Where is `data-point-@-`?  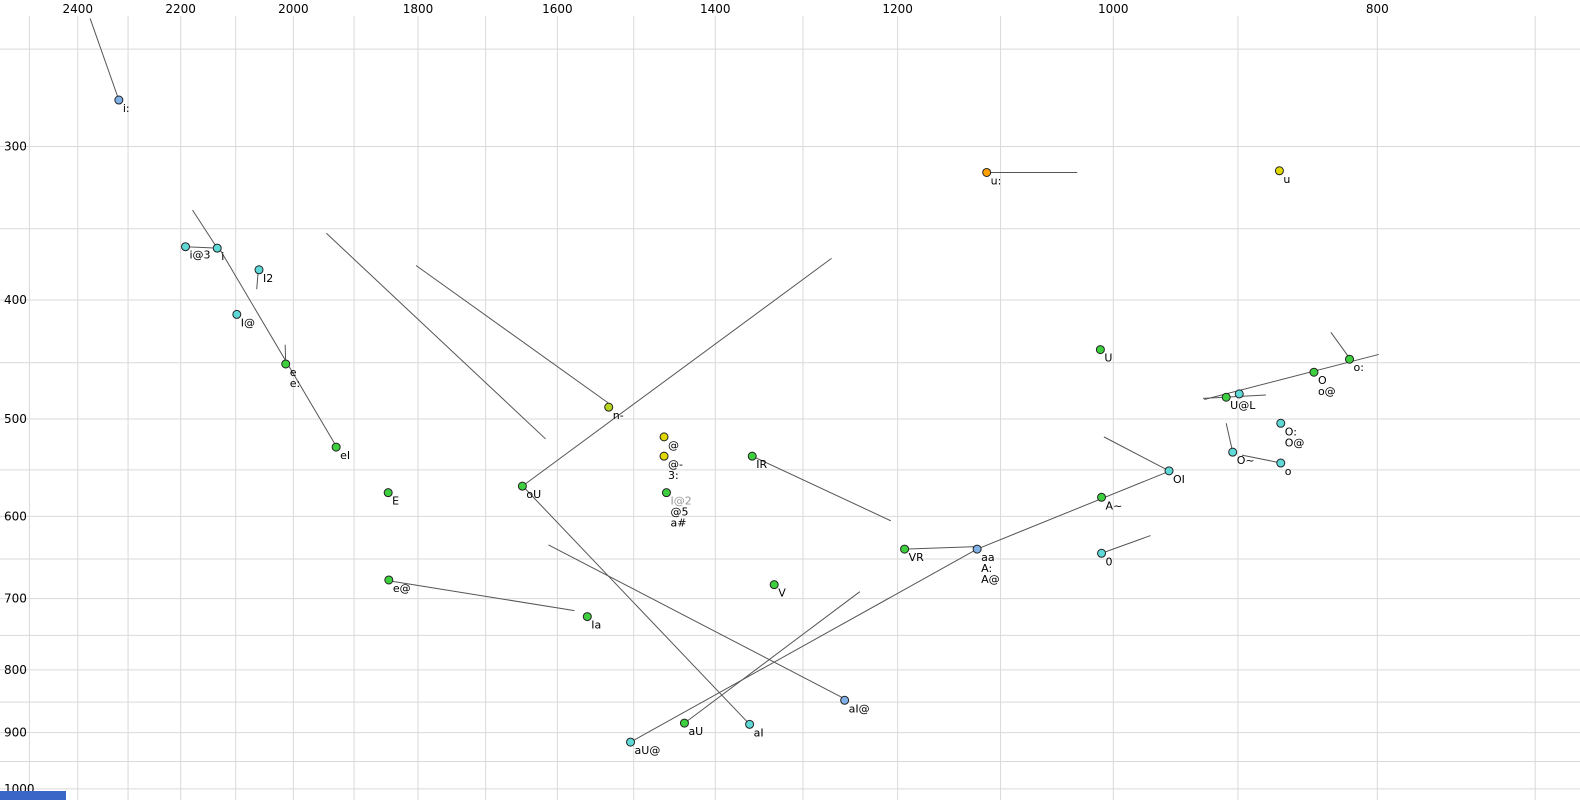 data-point-@- is located at coordinates (664, 456).